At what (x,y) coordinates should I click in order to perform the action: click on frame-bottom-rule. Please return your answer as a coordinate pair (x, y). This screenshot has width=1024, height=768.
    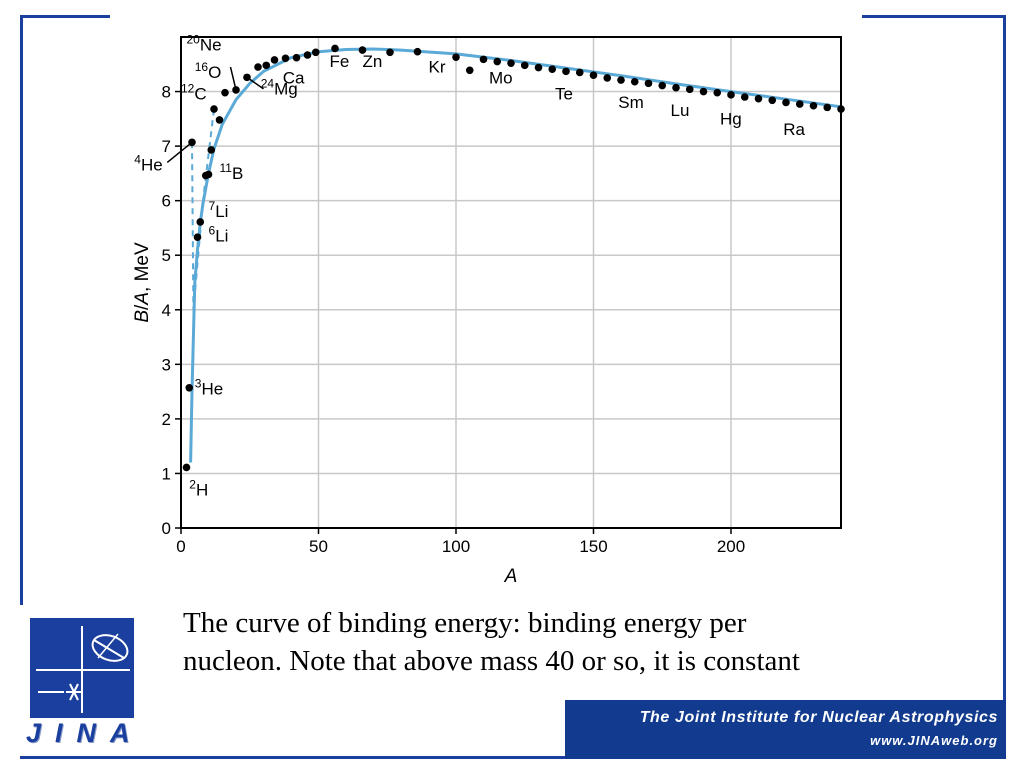
    Looking at the image, I should click on (513, 757).